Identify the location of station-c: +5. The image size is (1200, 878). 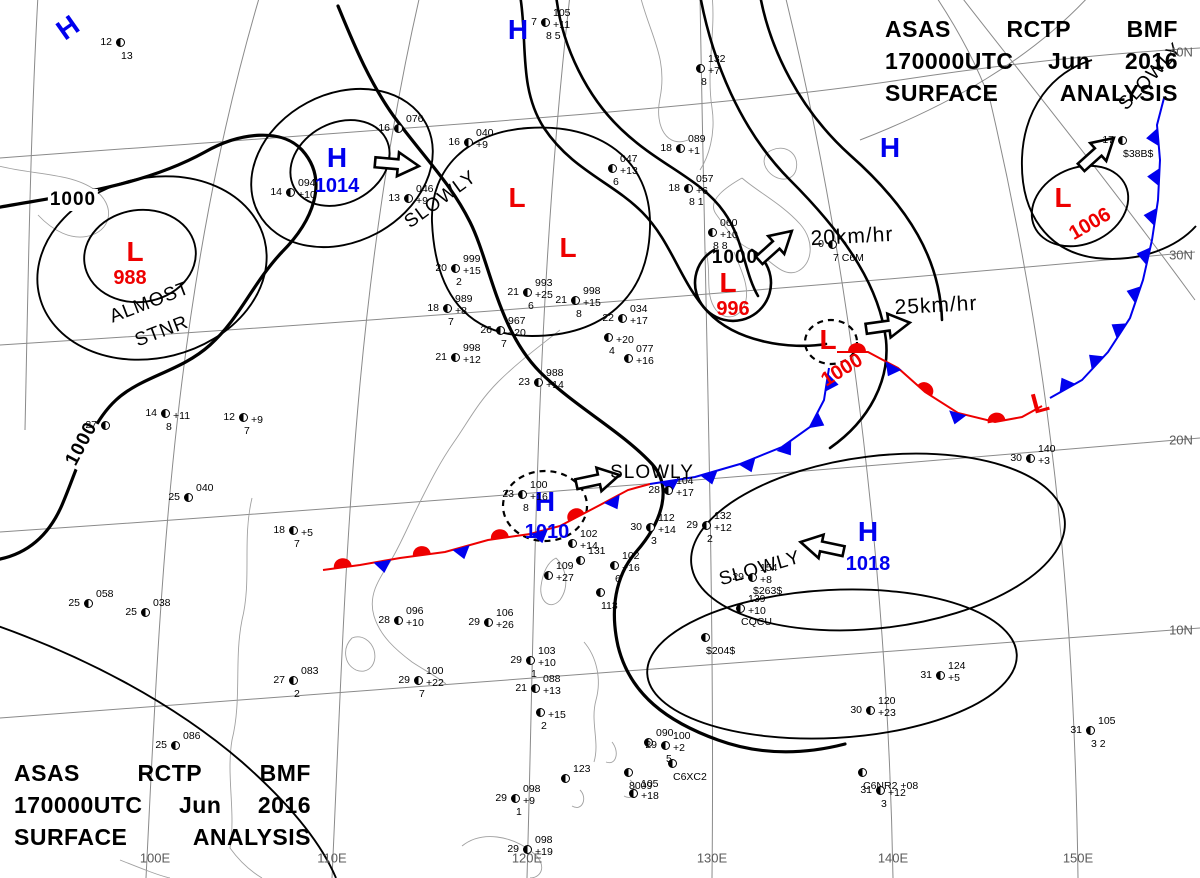
(307, 533).